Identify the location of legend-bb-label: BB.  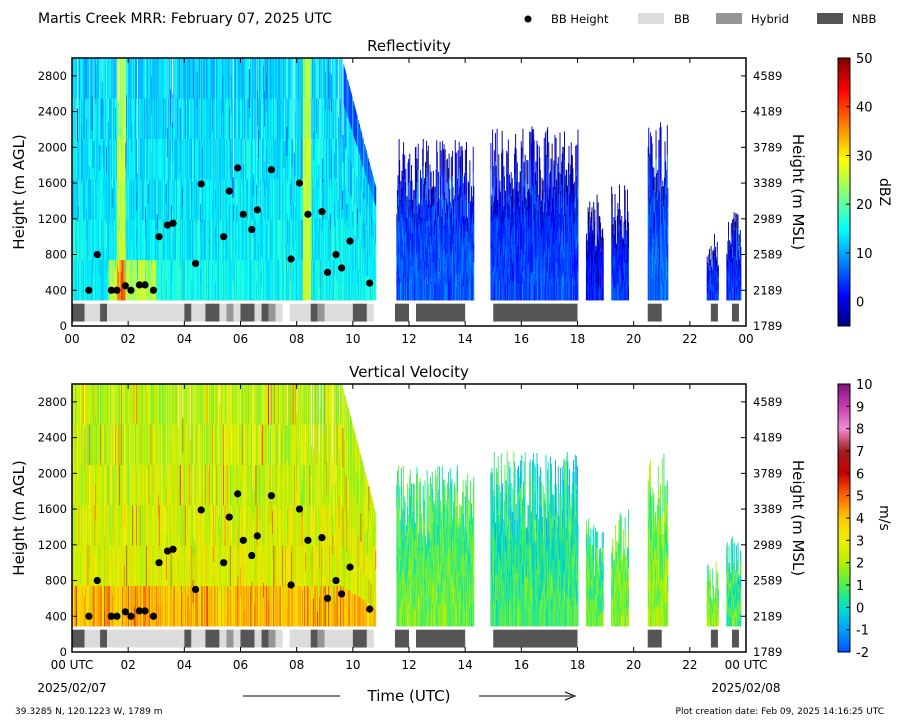
(682, 19).